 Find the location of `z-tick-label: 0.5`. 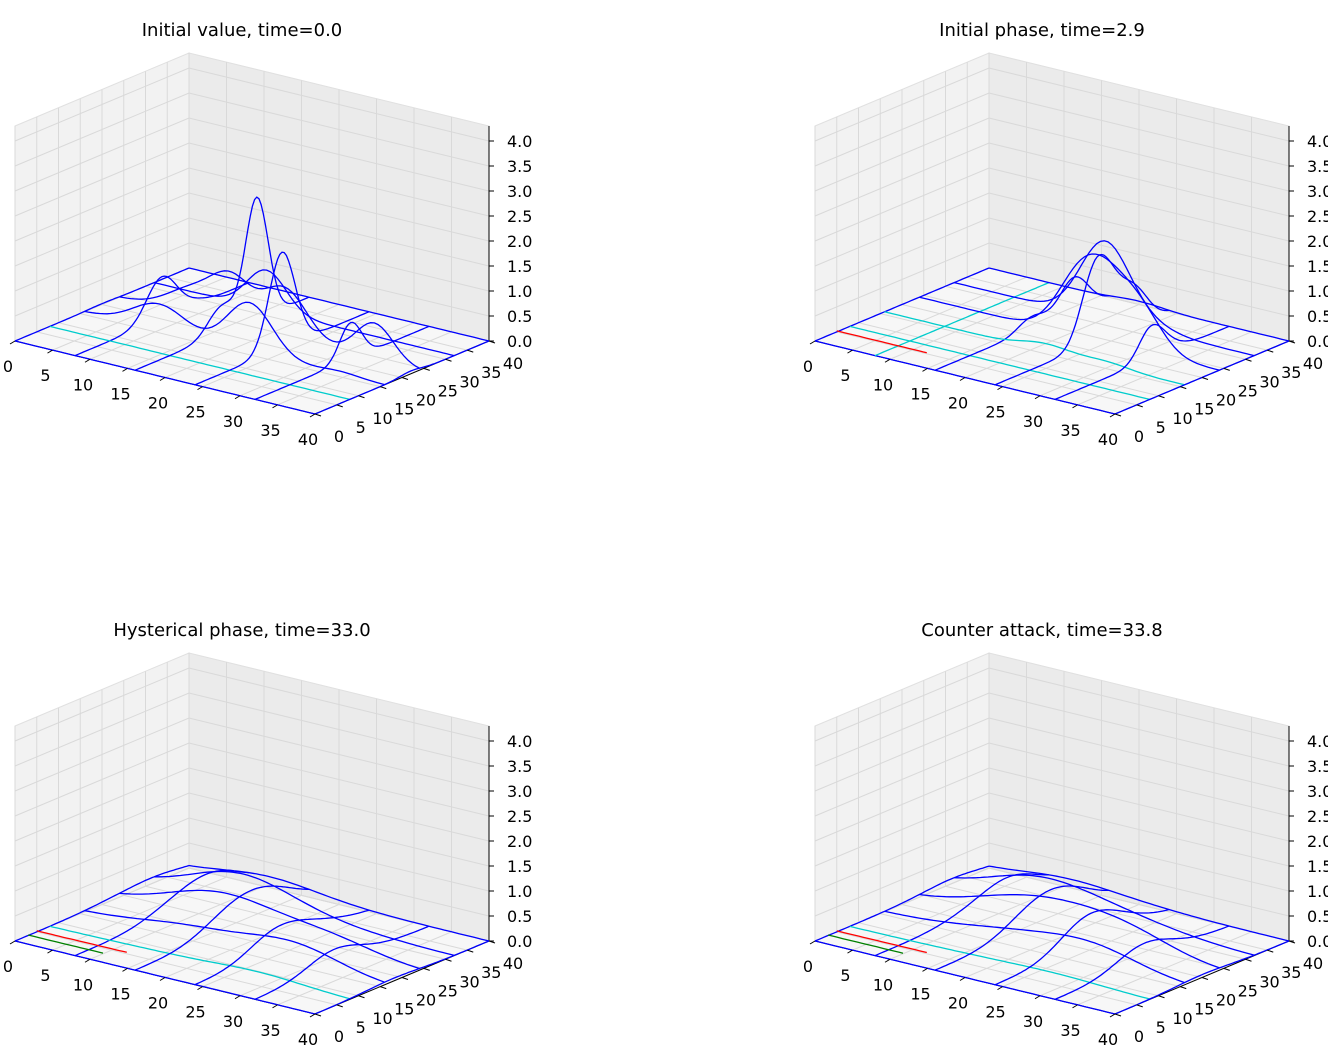

z-tick-label: 0.5 is located at coordinates (1317, 316).